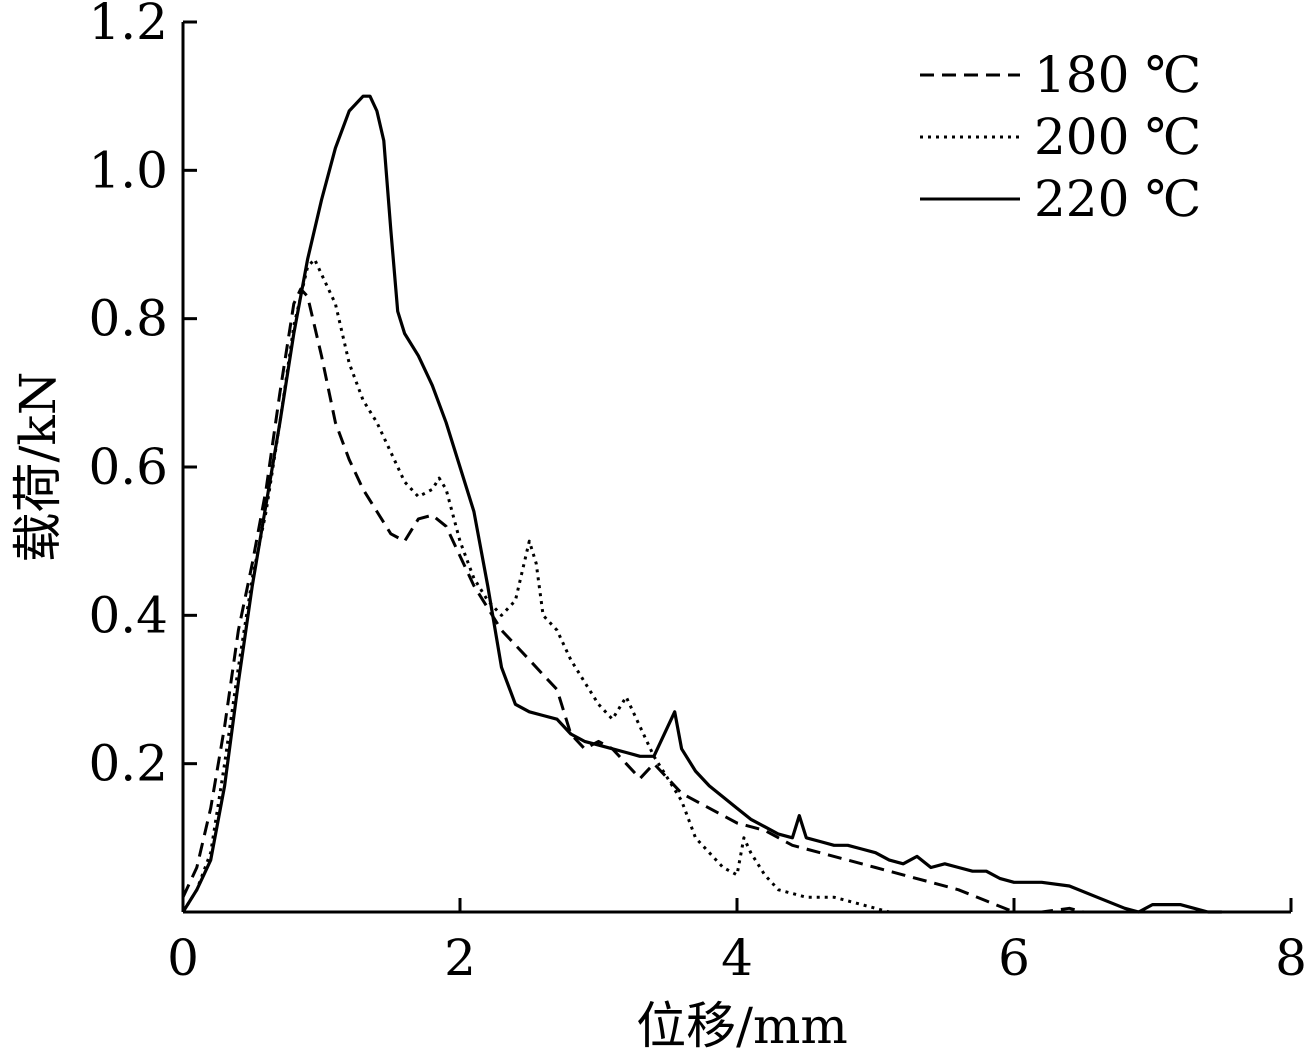  I want to click on y-tick-label: 0.8, so click(128, 319).